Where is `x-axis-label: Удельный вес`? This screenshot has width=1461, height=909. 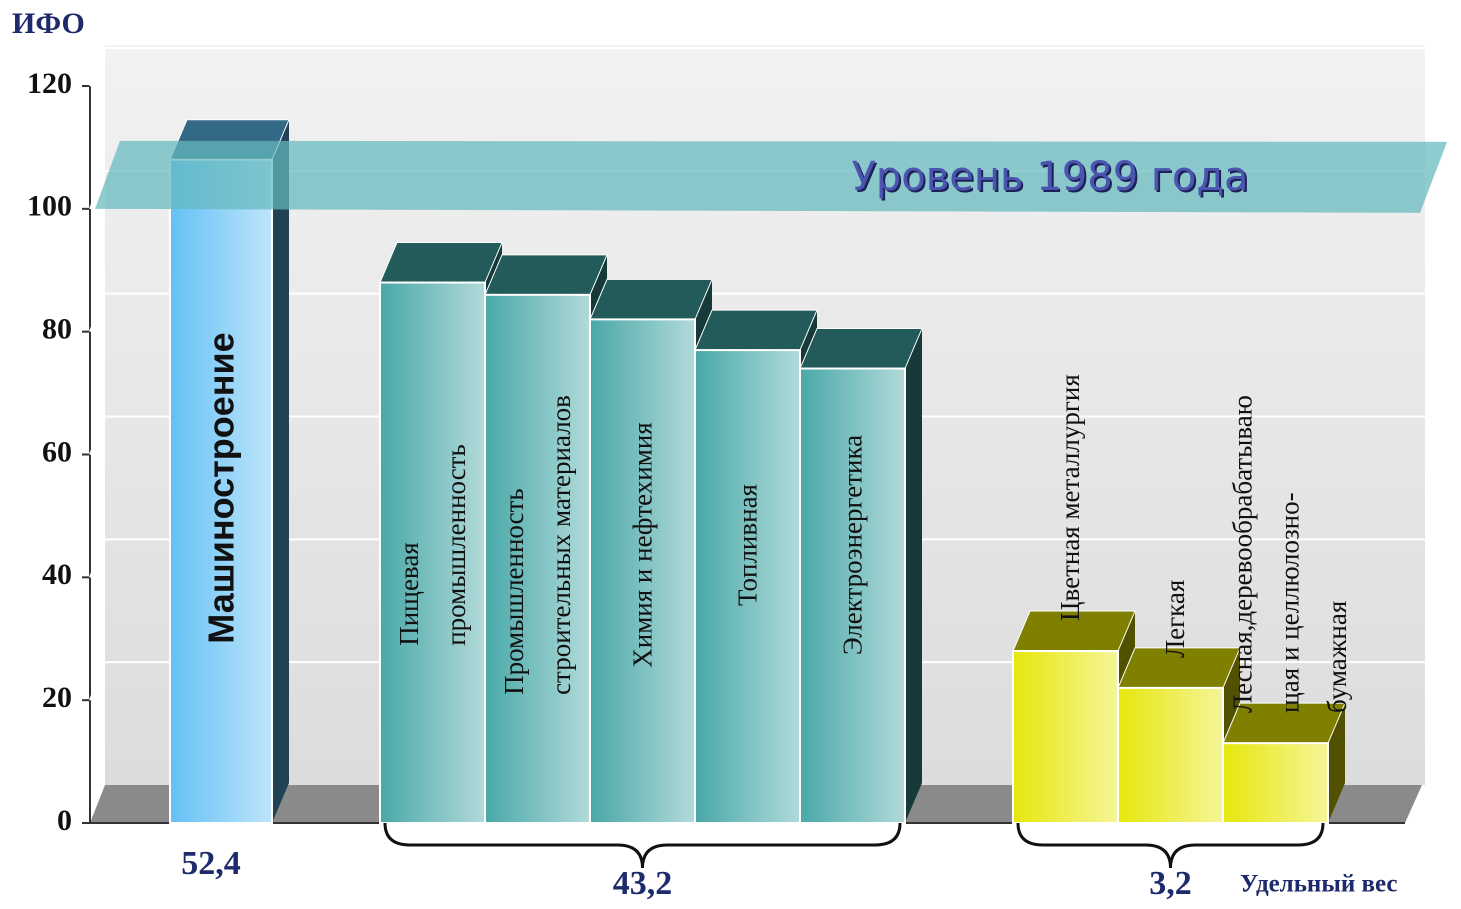
x-axis-label: Удельный вес is located at coordinates (1319, 884).